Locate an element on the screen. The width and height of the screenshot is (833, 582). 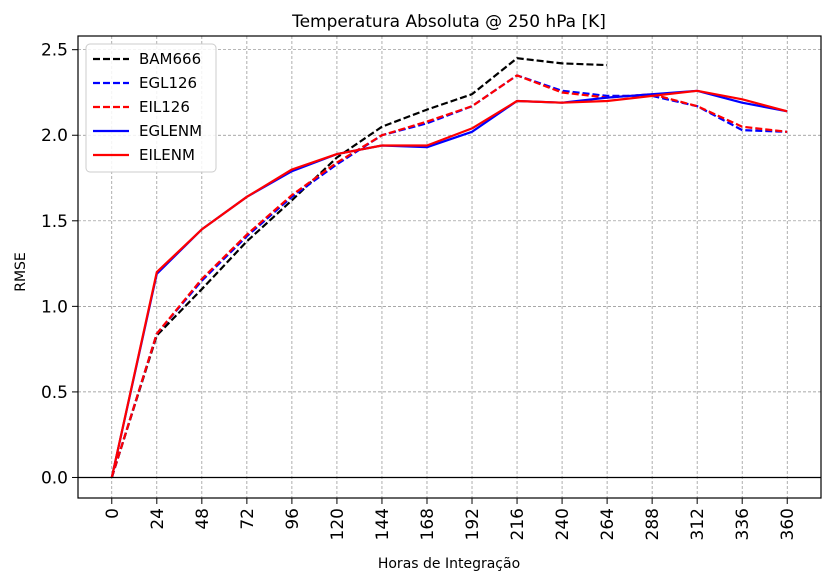
legend-box is located at coordinates (151, 108).